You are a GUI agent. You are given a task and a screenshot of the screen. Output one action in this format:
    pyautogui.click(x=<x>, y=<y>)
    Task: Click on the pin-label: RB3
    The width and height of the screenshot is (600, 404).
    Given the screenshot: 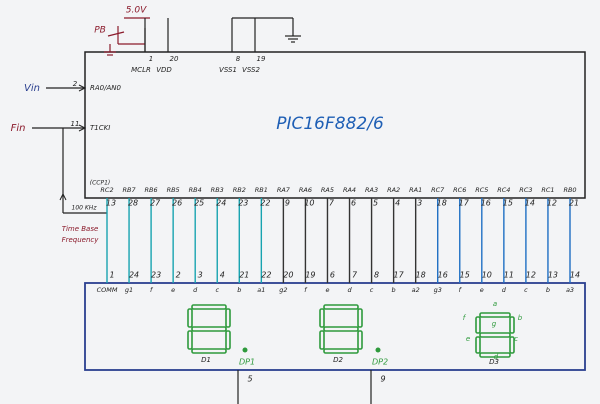 What is the action you would take?
    pyautogui.click(x=217, y=190)
    